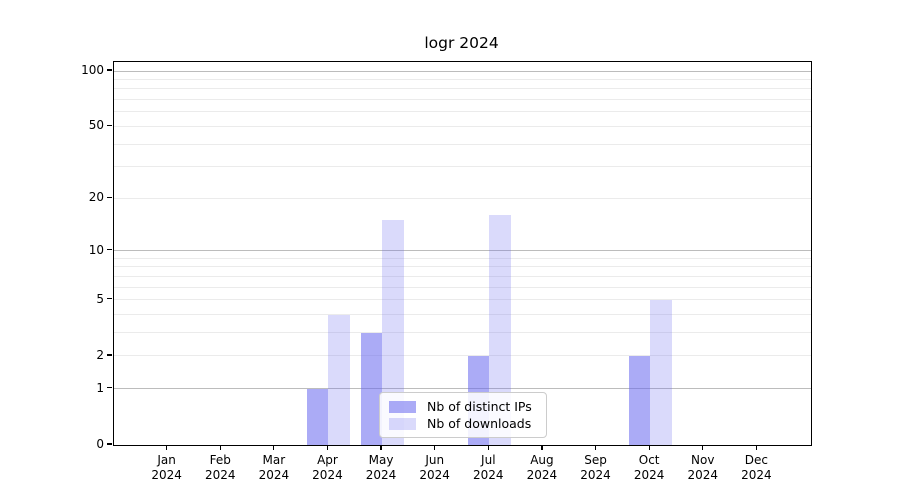 The height and width of the screenshot is (500, 900). What do you see at coordinates (434, 467) in the screenshot?
I see `x-tick-label: Jun 2024` at bounding box center [434, 467].